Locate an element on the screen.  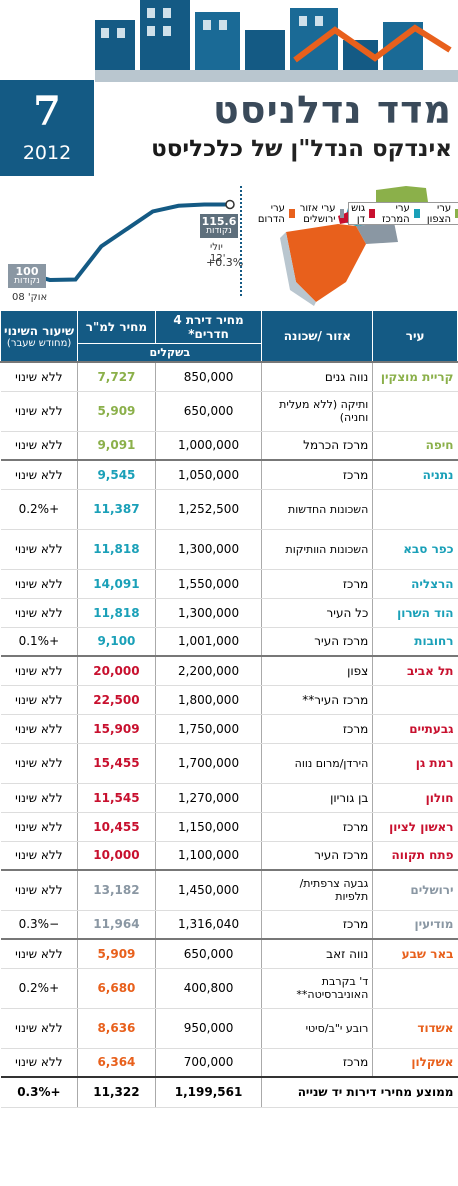
price-cell: 1,800,000 is located at coordinates (208, 700).